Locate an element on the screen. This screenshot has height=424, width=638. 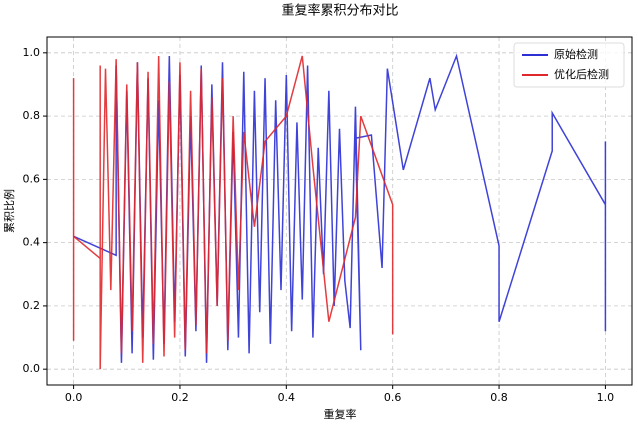
x-tick-label: 0.0 is located at coordinates (74, 397).